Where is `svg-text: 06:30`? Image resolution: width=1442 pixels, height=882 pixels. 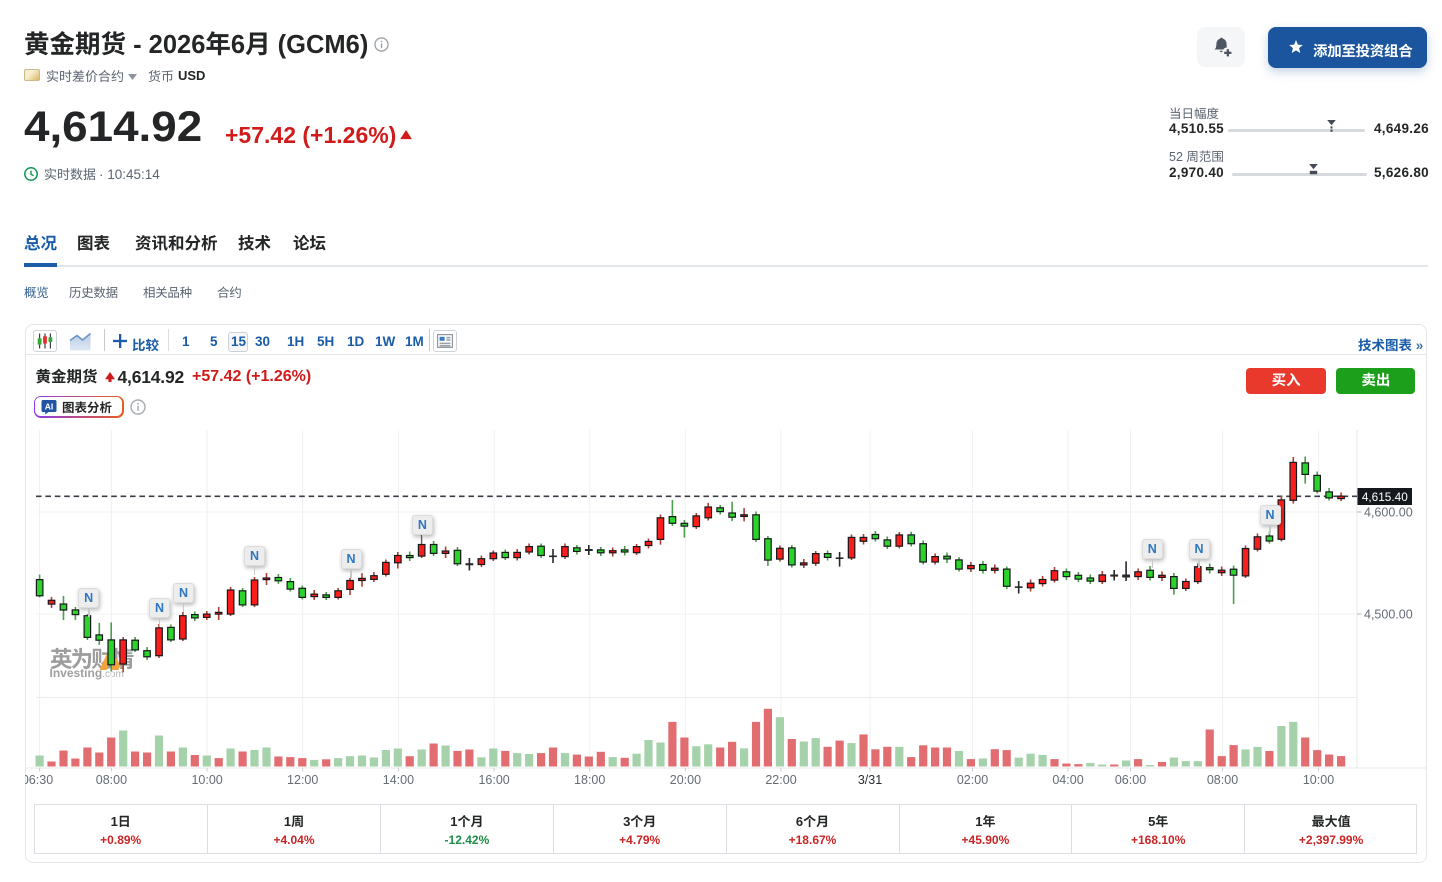 svg-text: 06:30 is located at coordinates (39, 780).